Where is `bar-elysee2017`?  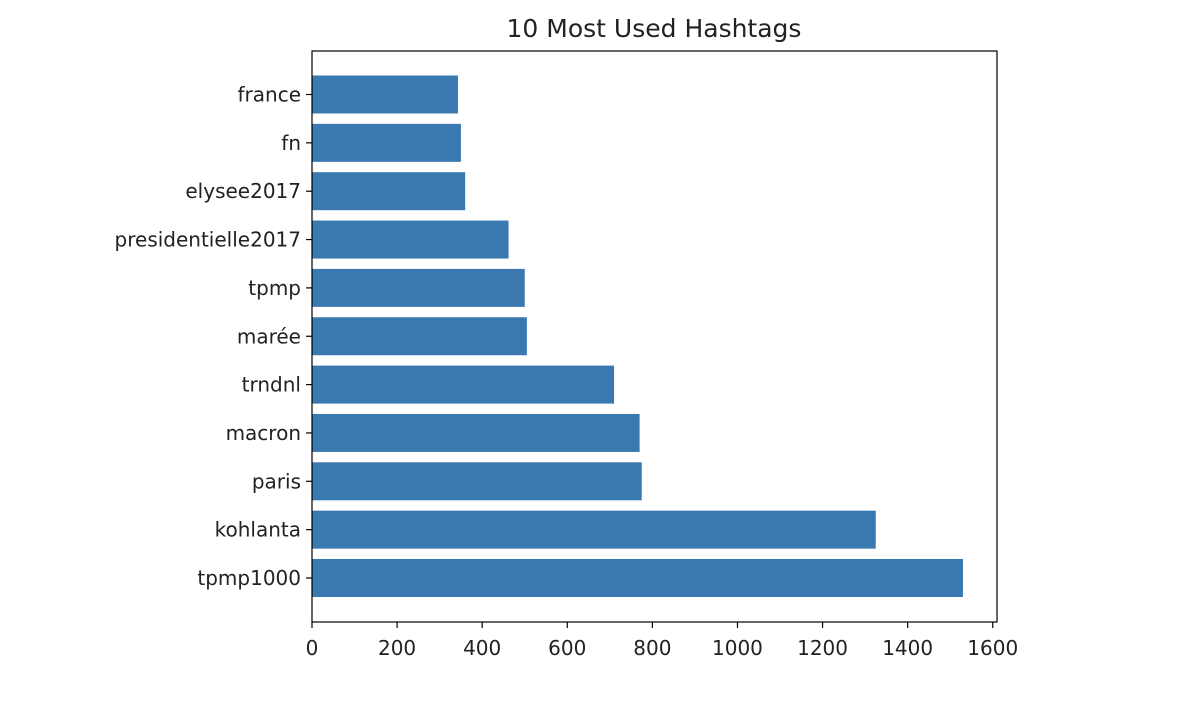
bar-elysee2017 is located at coordinates (389, 191).